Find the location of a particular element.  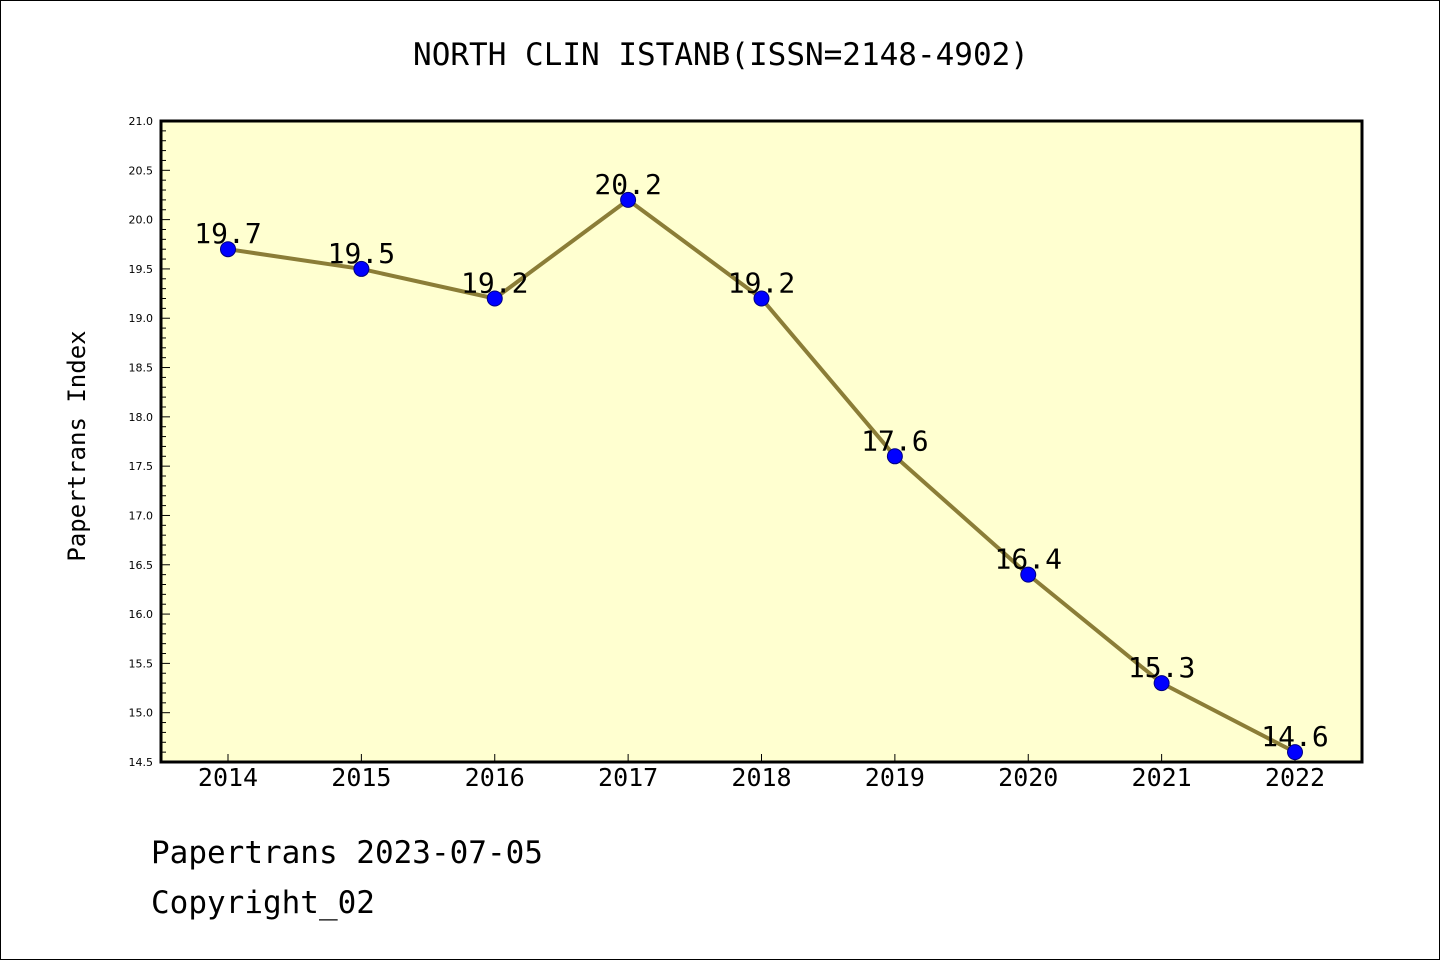

y-tick-label: 17.0 is located at coordinates (141, 515).